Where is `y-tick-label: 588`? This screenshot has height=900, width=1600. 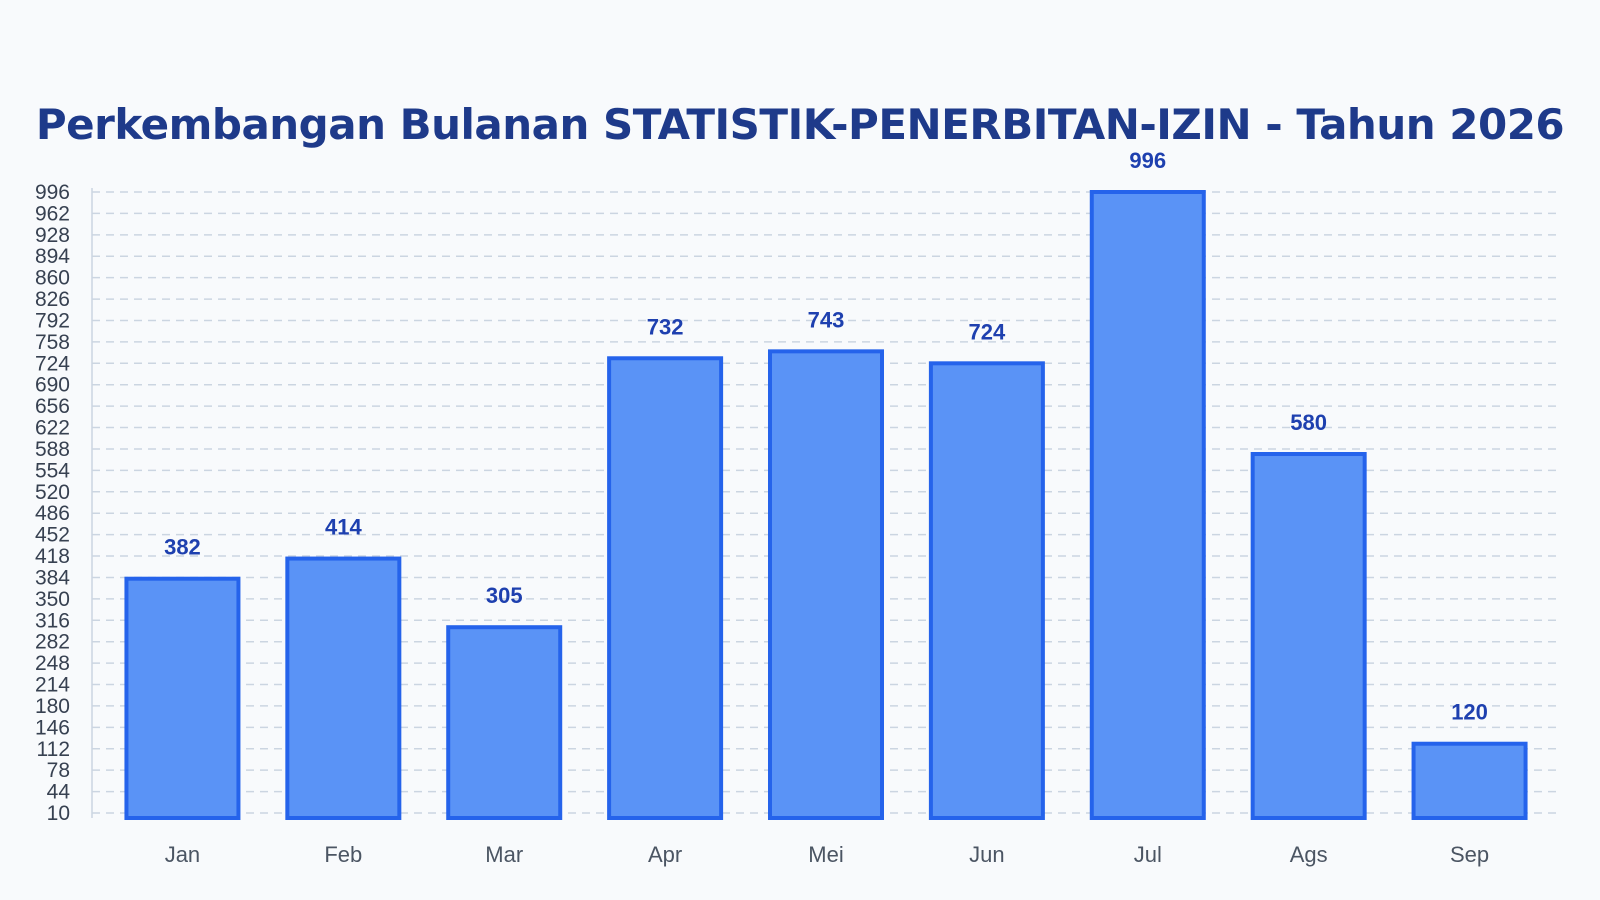
y-tick-label: 588 is located at coordinates (52, 449).